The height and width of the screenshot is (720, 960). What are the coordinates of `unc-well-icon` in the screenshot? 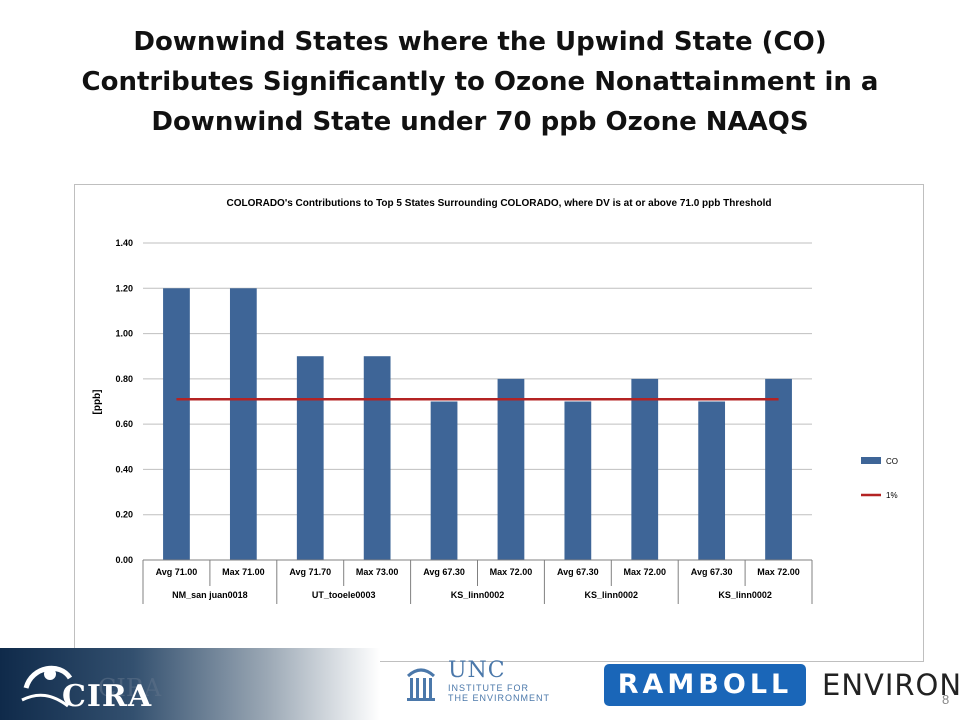 It's located at (421, 684).